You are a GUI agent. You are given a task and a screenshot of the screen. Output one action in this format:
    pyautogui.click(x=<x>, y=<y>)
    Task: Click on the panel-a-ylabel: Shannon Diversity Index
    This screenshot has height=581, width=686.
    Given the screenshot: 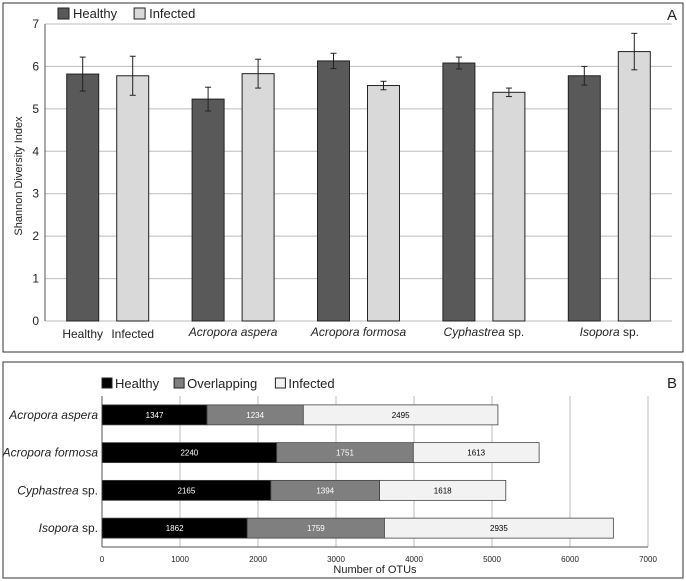 What is the action you would take?
    pyautogui.click(x=19, y=176)
    